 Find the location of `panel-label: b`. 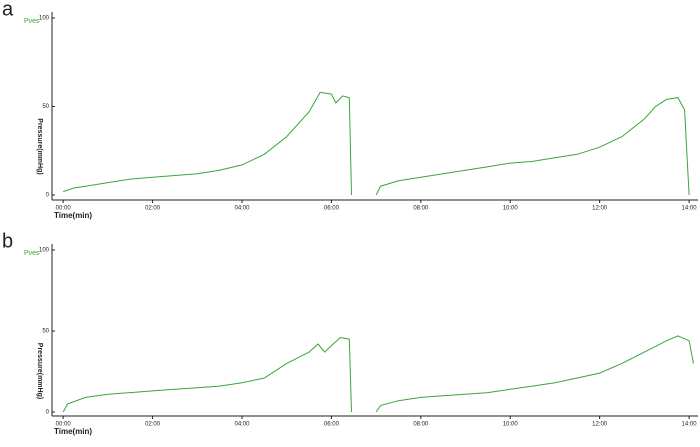

panel-label: b is located at coordinates (7, 241).